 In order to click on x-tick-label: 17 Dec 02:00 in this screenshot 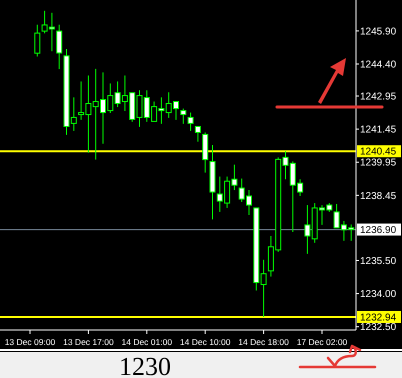, I will do `click(322, 342)`.